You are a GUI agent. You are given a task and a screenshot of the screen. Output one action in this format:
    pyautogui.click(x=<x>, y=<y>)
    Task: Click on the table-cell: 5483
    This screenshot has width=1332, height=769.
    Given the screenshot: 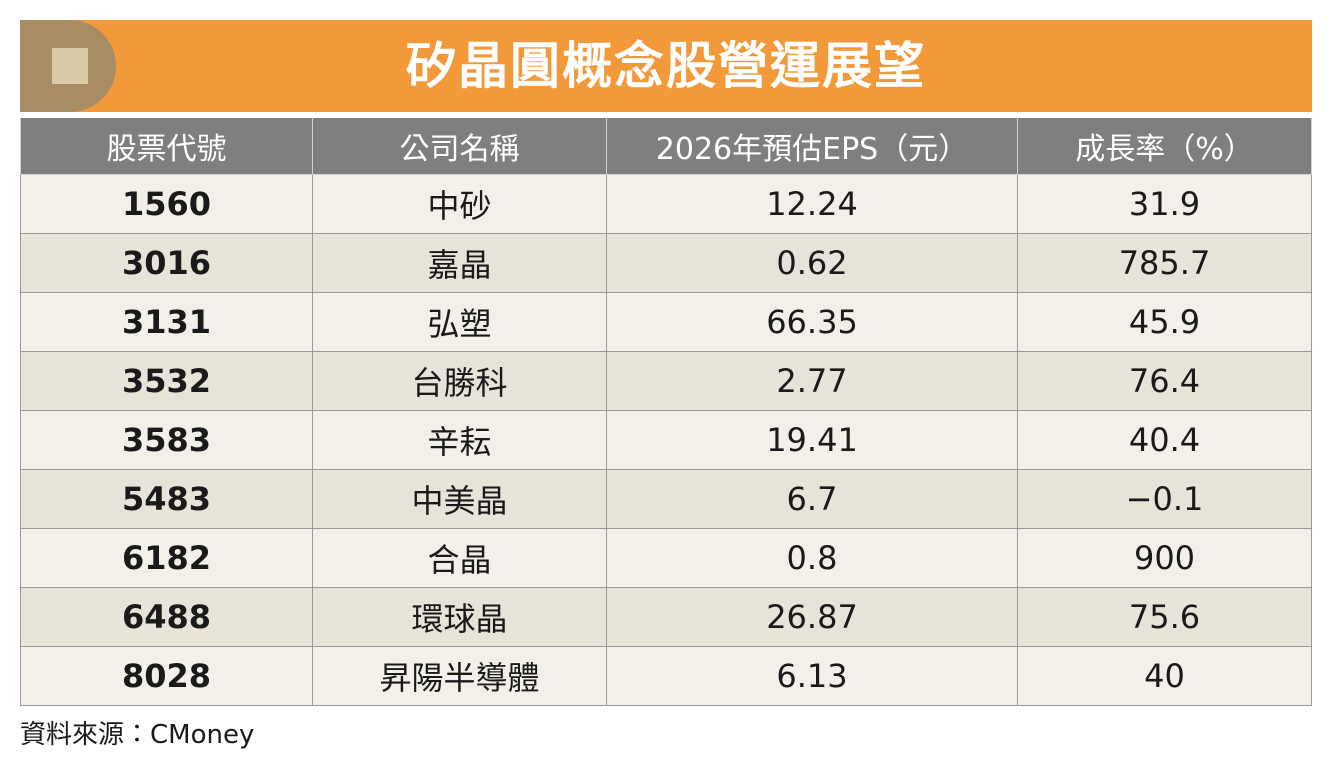 What is the action you would take?
    pyautogui.click(x=166, y=499)
    